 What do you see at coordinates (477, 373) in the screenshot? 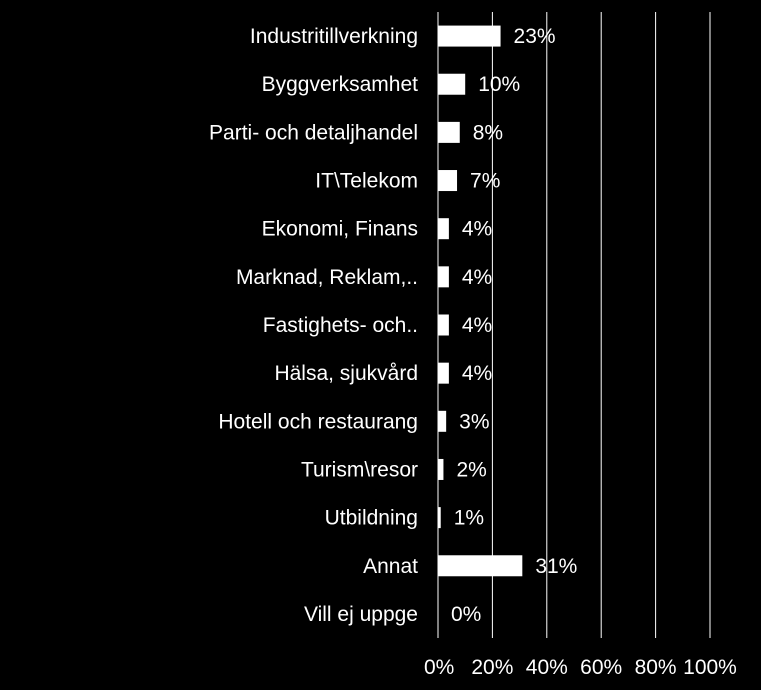
I see `data-label-7: 4%` at bounding box center [477, 373].